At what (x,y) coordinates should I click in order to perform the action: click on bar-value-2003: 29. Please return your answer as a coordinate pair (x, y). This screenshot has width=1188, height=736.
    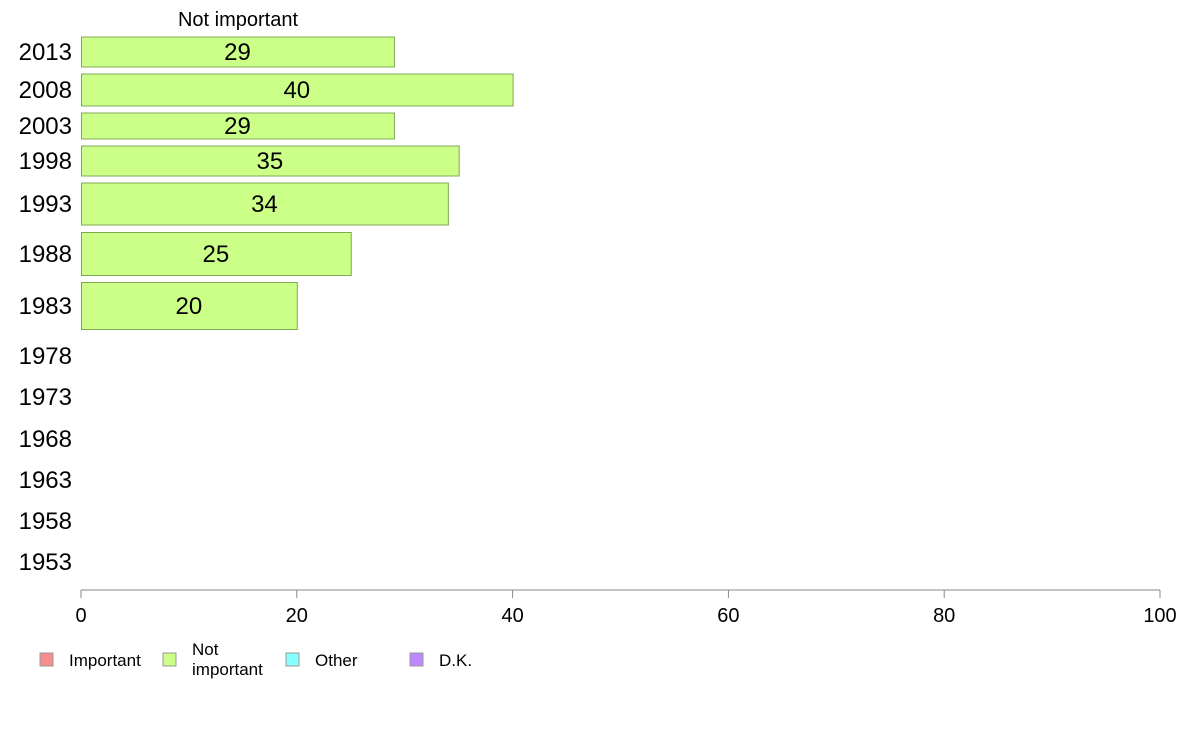
    Looking at the image, I should click on (237, 126).